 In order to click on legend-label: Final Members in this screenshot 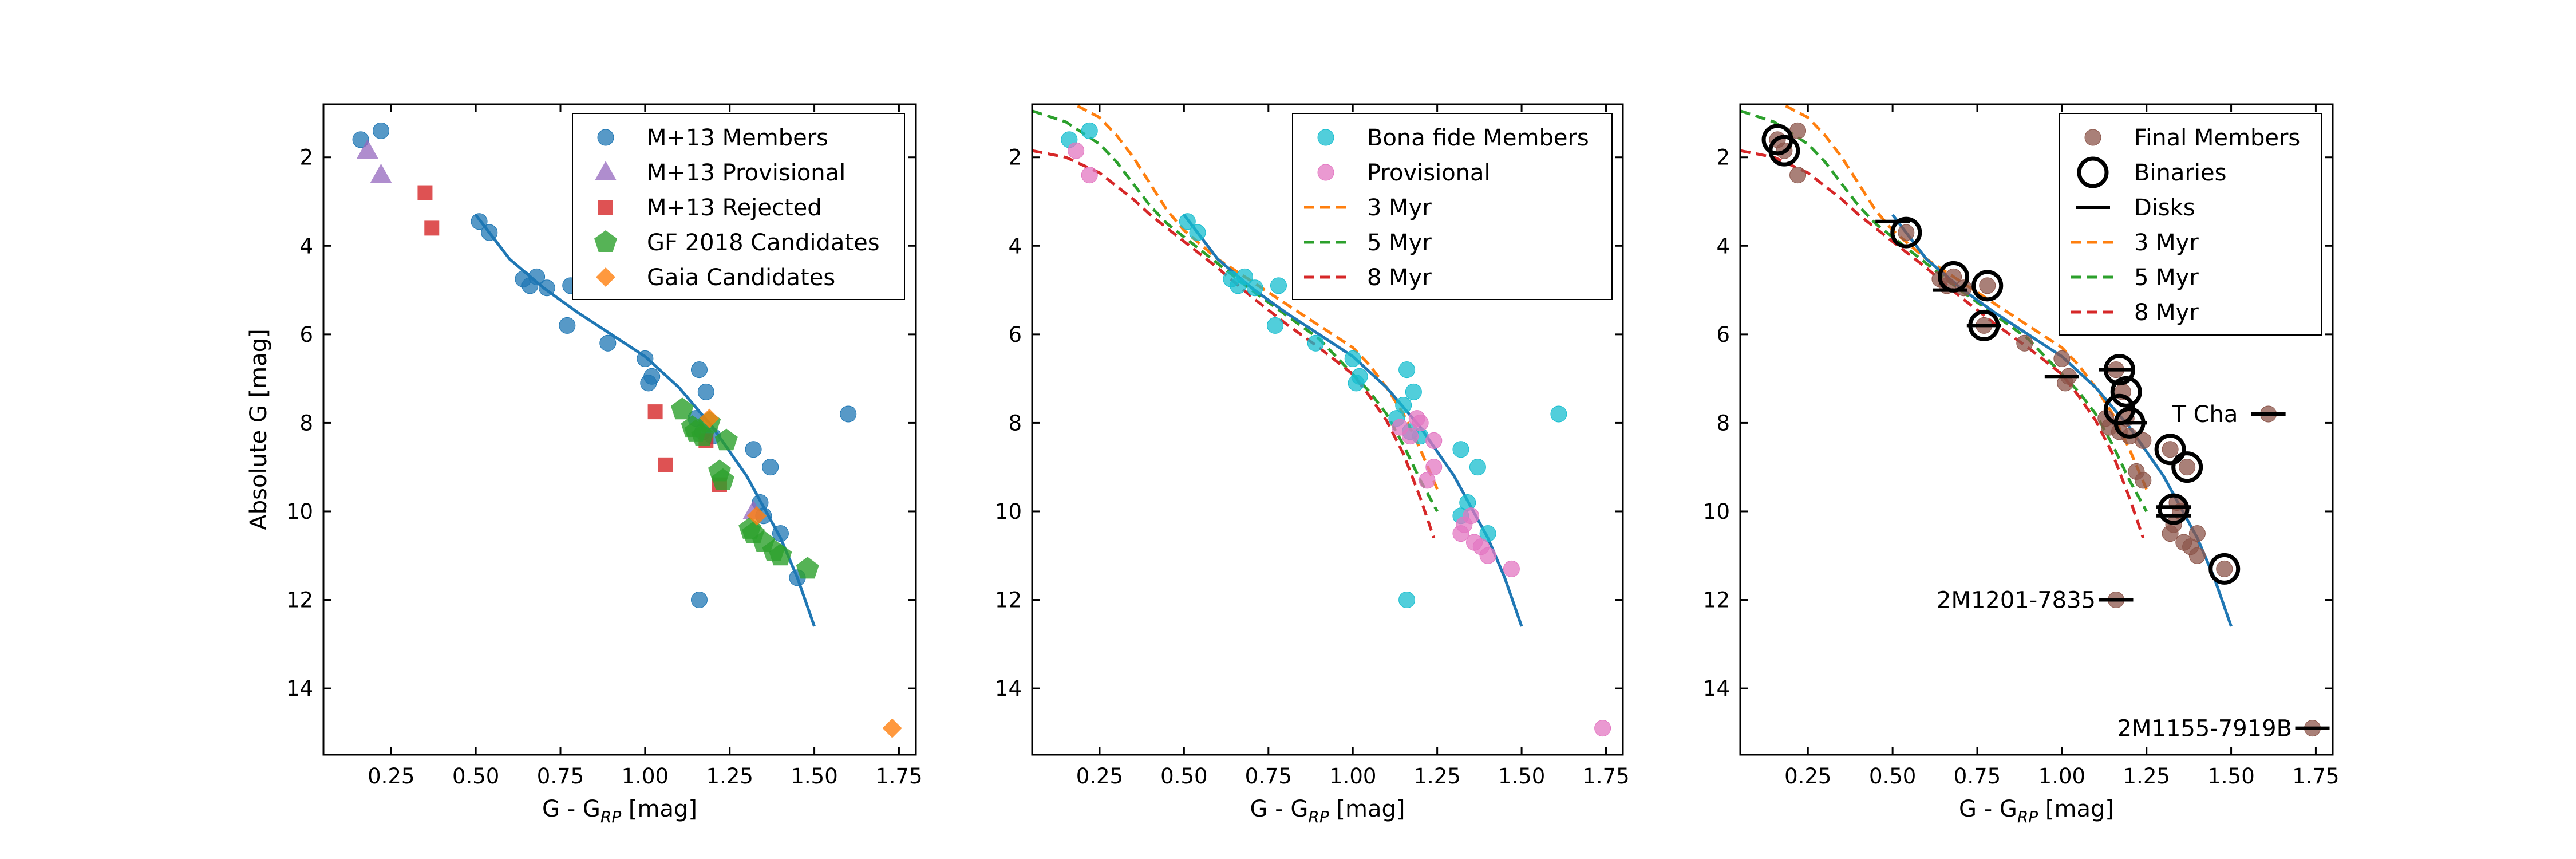, I will do `click(2217, 138)`.